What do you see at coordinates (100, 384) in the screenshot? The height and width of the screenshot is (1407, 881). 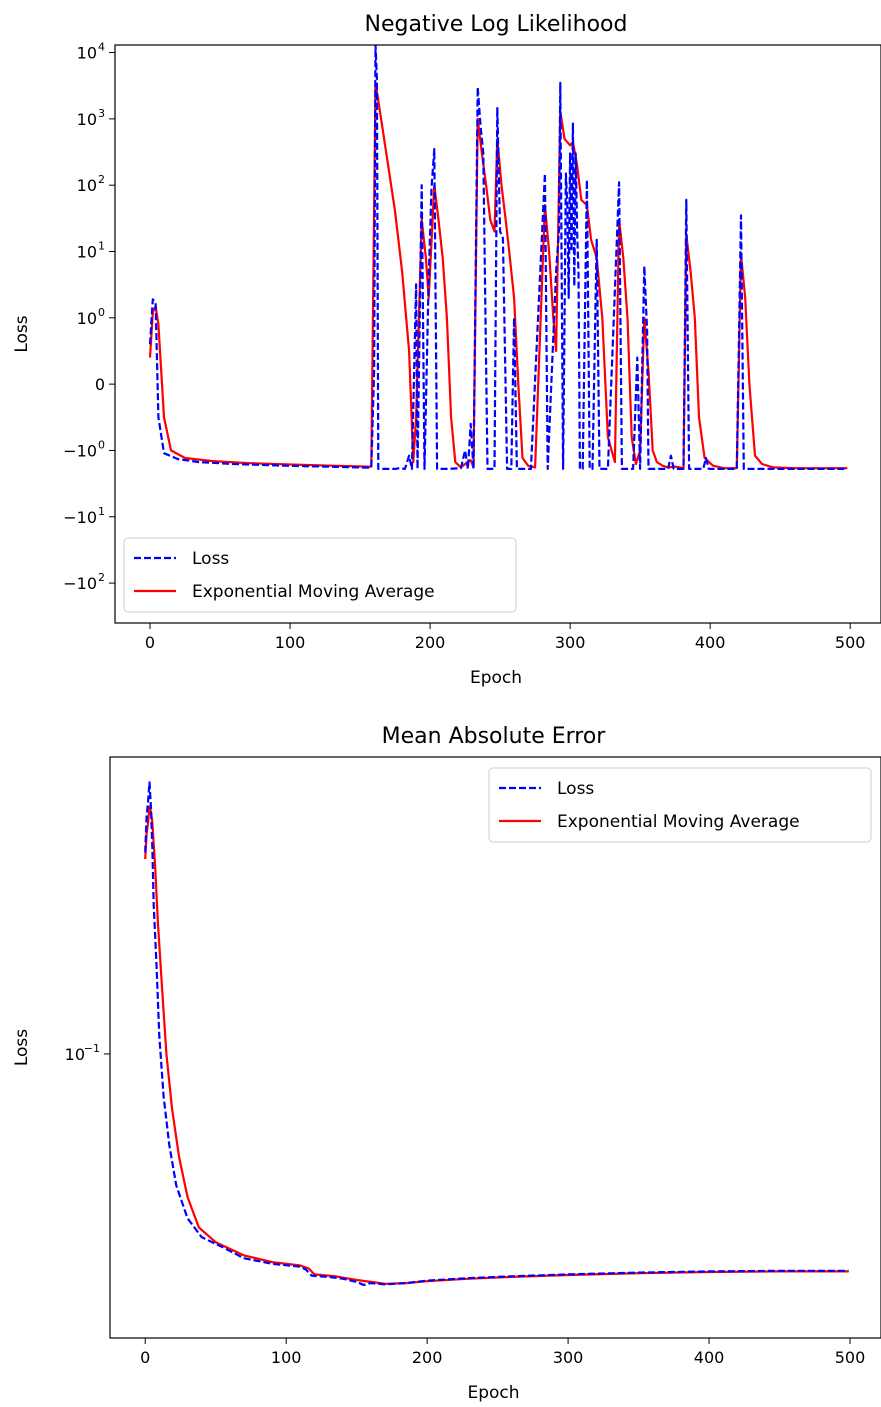 I see `y-tick-label: 0` at bounding box center [100, 384].